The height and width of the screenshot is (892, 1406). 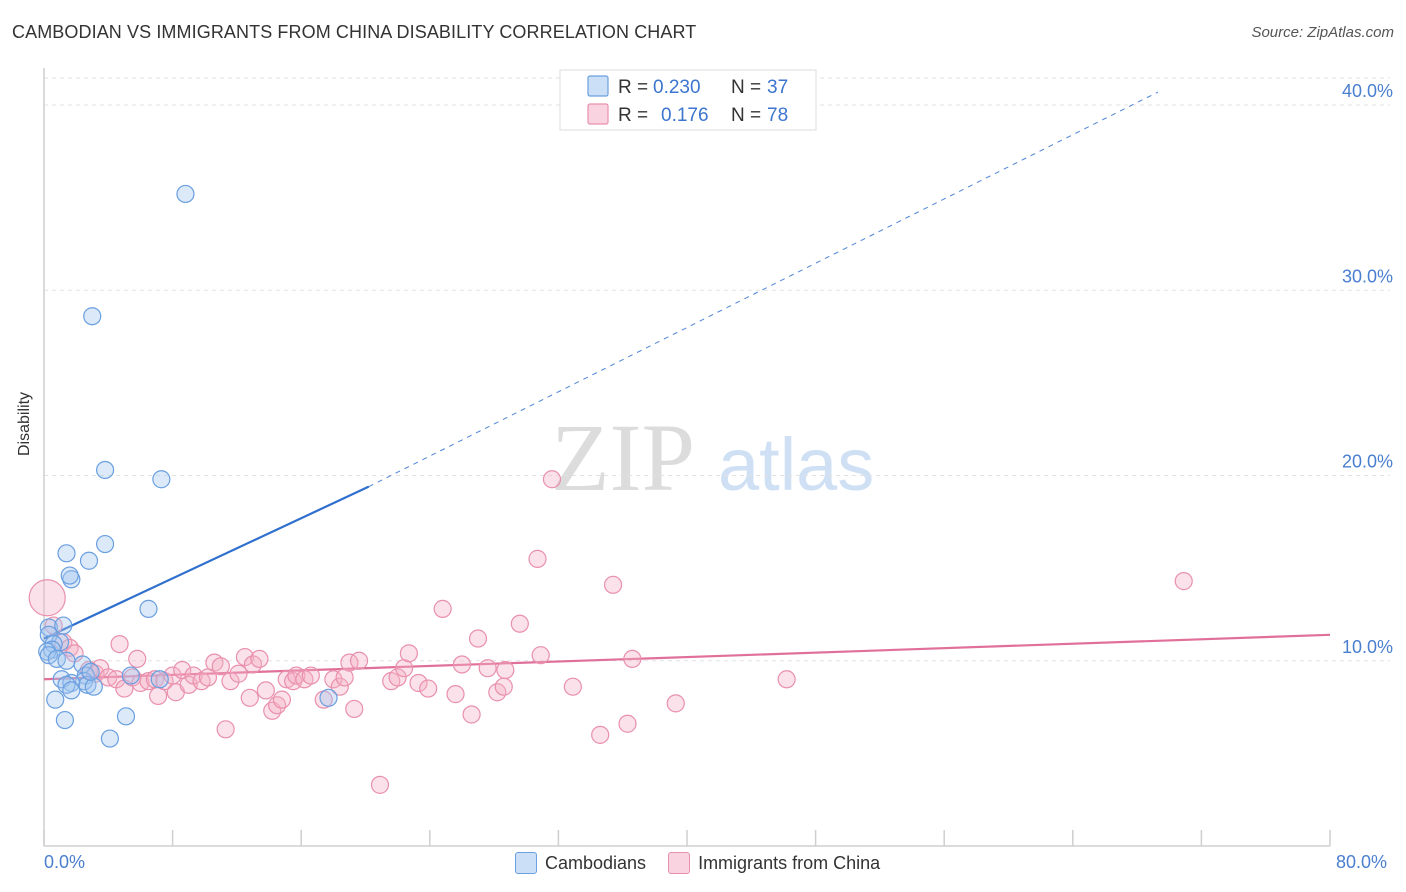 I want to click on trend-line-cambodians, so click(x=206, y=562).